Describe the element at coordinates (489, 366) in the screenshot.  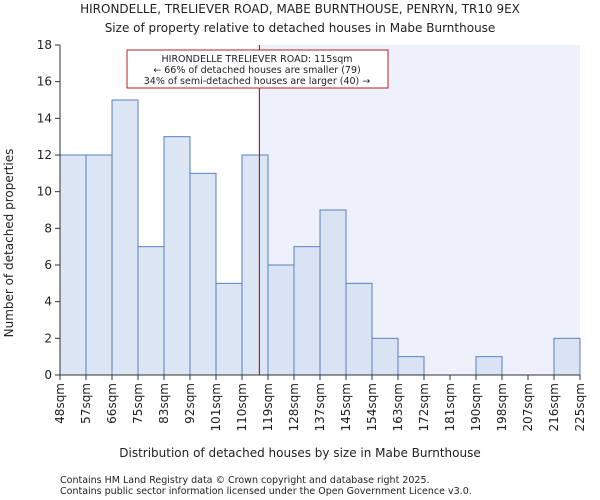
I see `bar-190sqm` at that location.